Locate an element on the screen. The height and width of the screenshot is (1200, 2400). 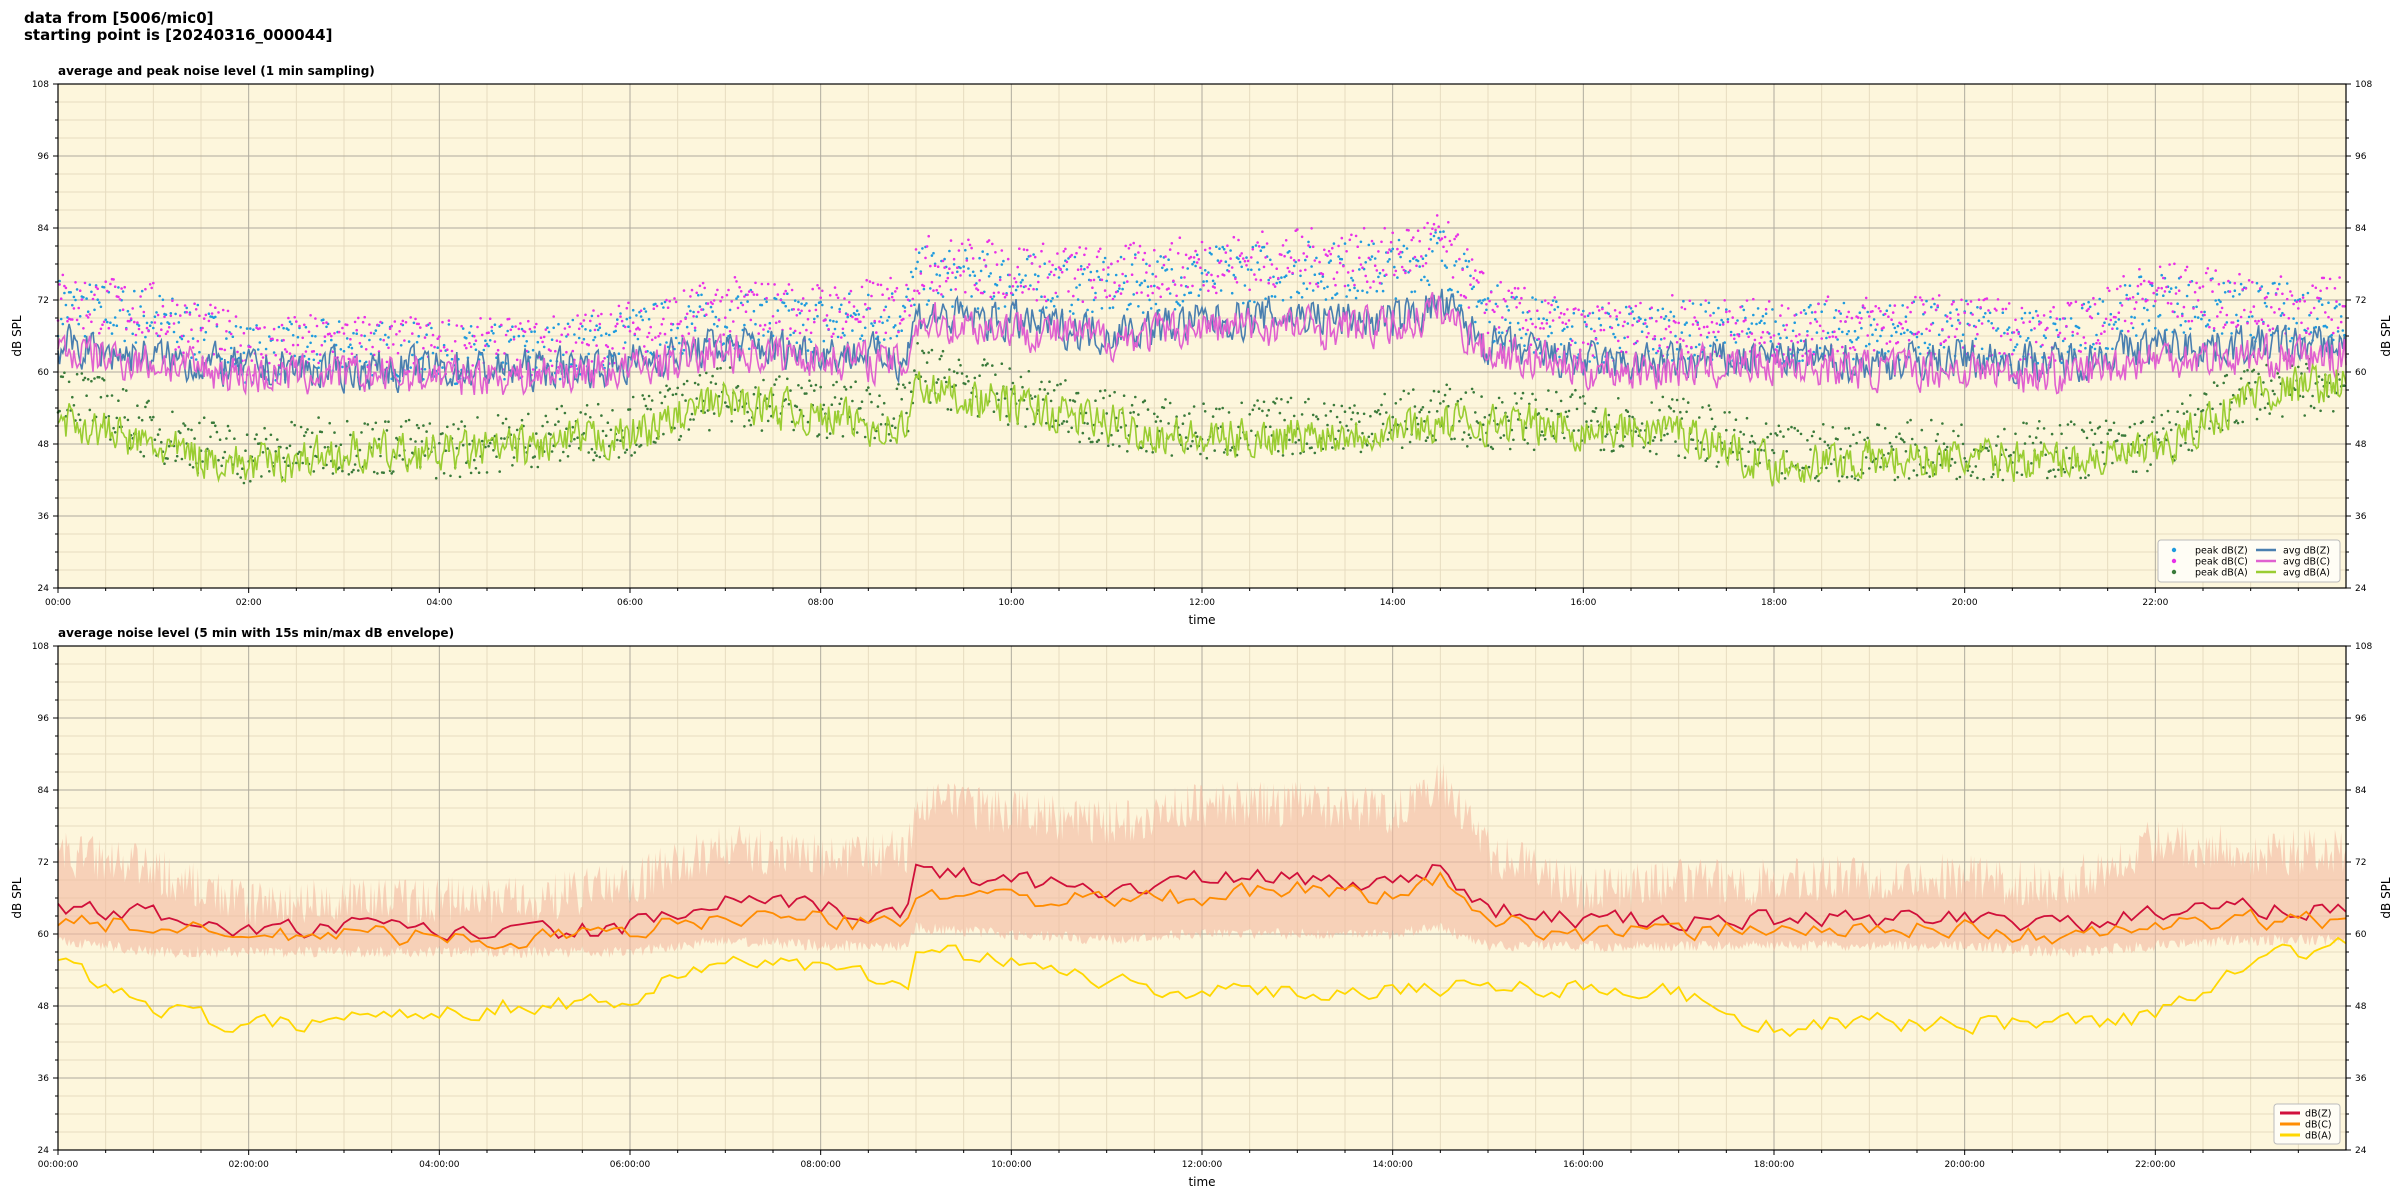
x-tick-label: 12:00 is located at coordinates (1202, 603).